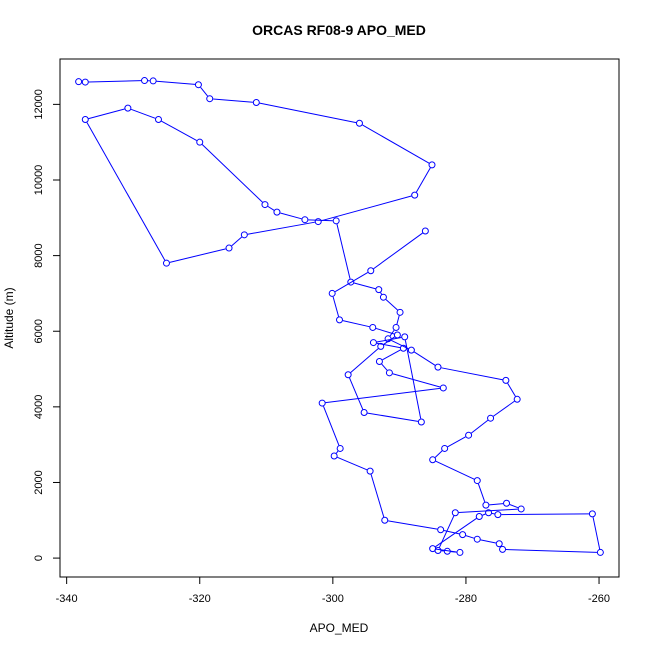 This screenshot has height=650, width=650. What do you see at coordinates (39, 482) in the screenshot?
I see `y-tick-label: 2000` at bounding box center [39, 482].